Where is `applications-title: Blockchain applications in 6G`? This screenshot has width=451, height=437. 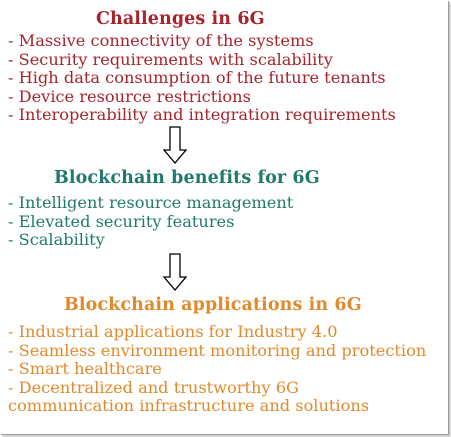 applications-title: Blockchain applications in 6G is located at coordinates (213, 305).